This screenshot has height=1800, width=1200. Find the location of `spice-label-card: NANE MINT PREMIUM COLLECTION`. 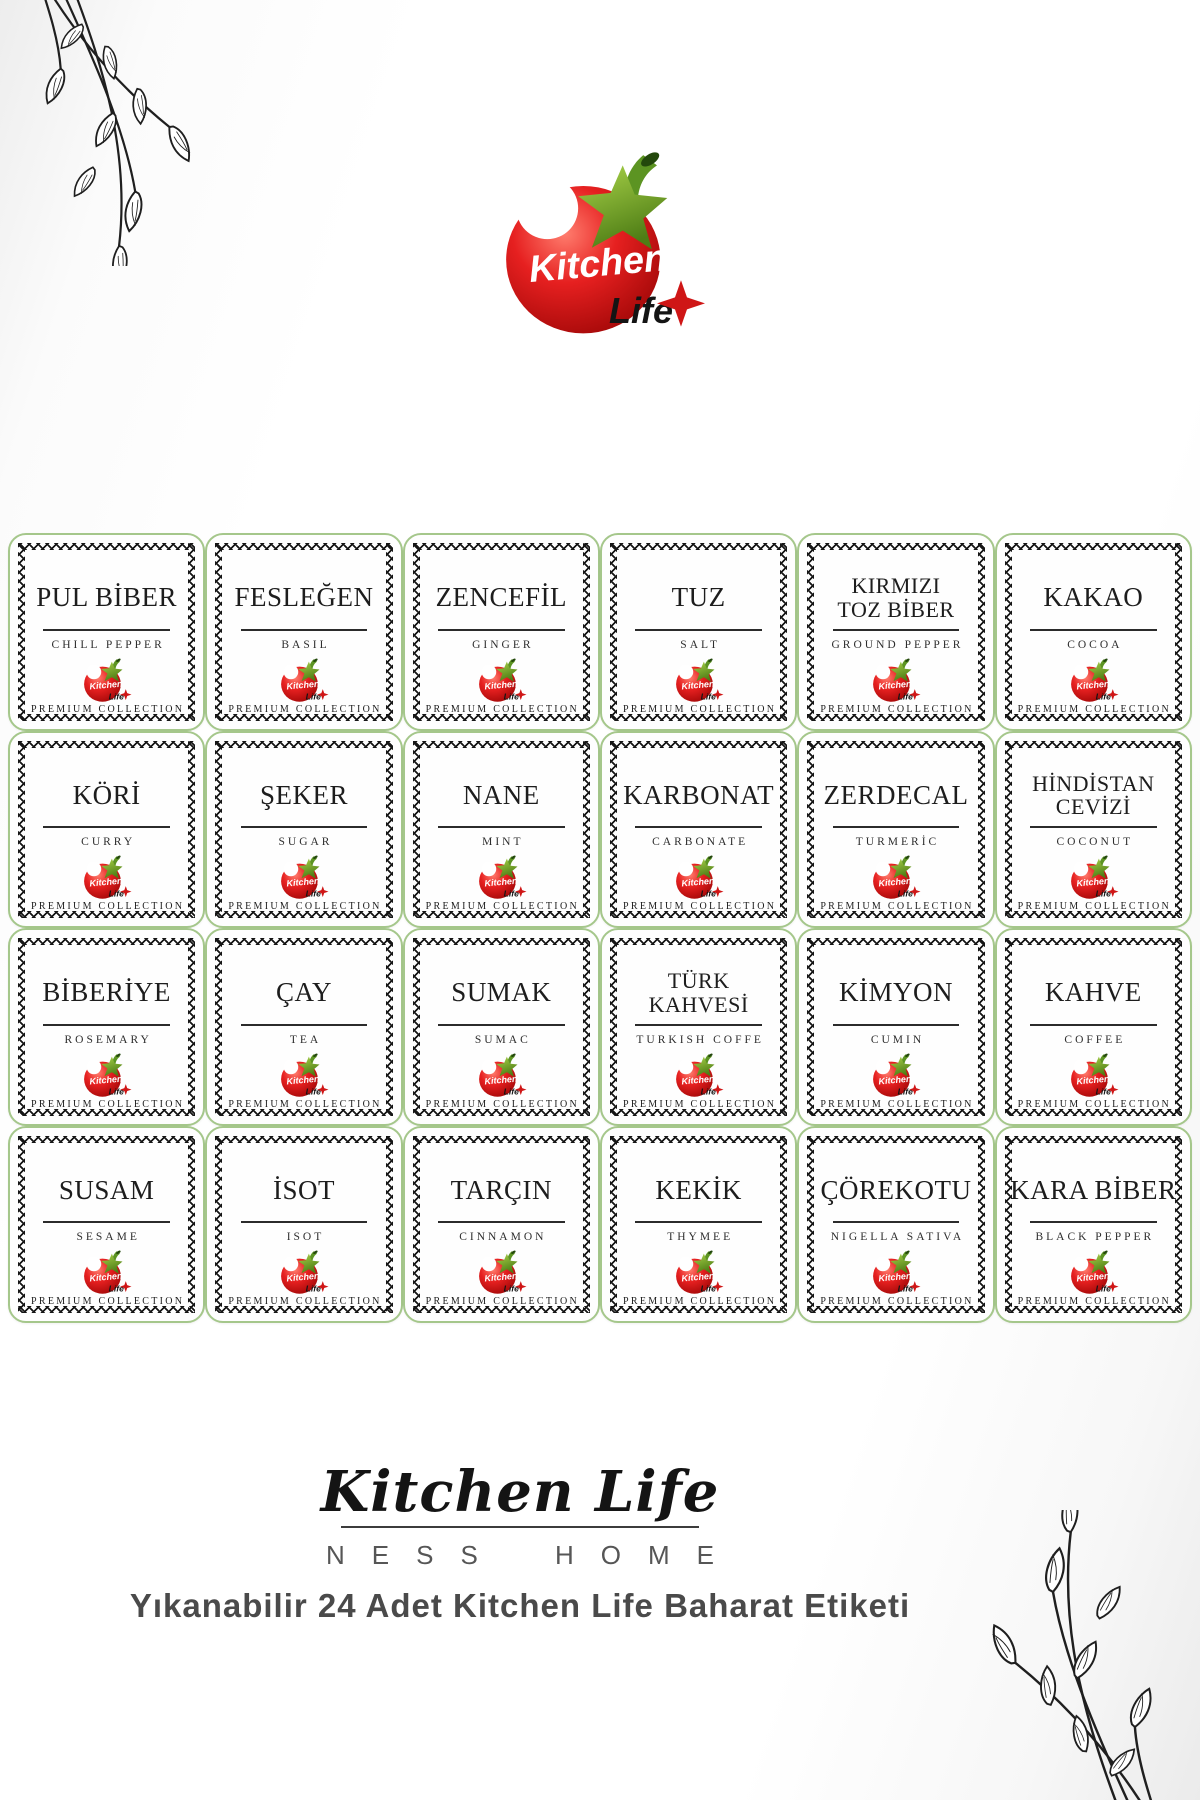

spice-label-card: NANE MINT PREMIUM COLLECTION is located at coordinates (501, 829).